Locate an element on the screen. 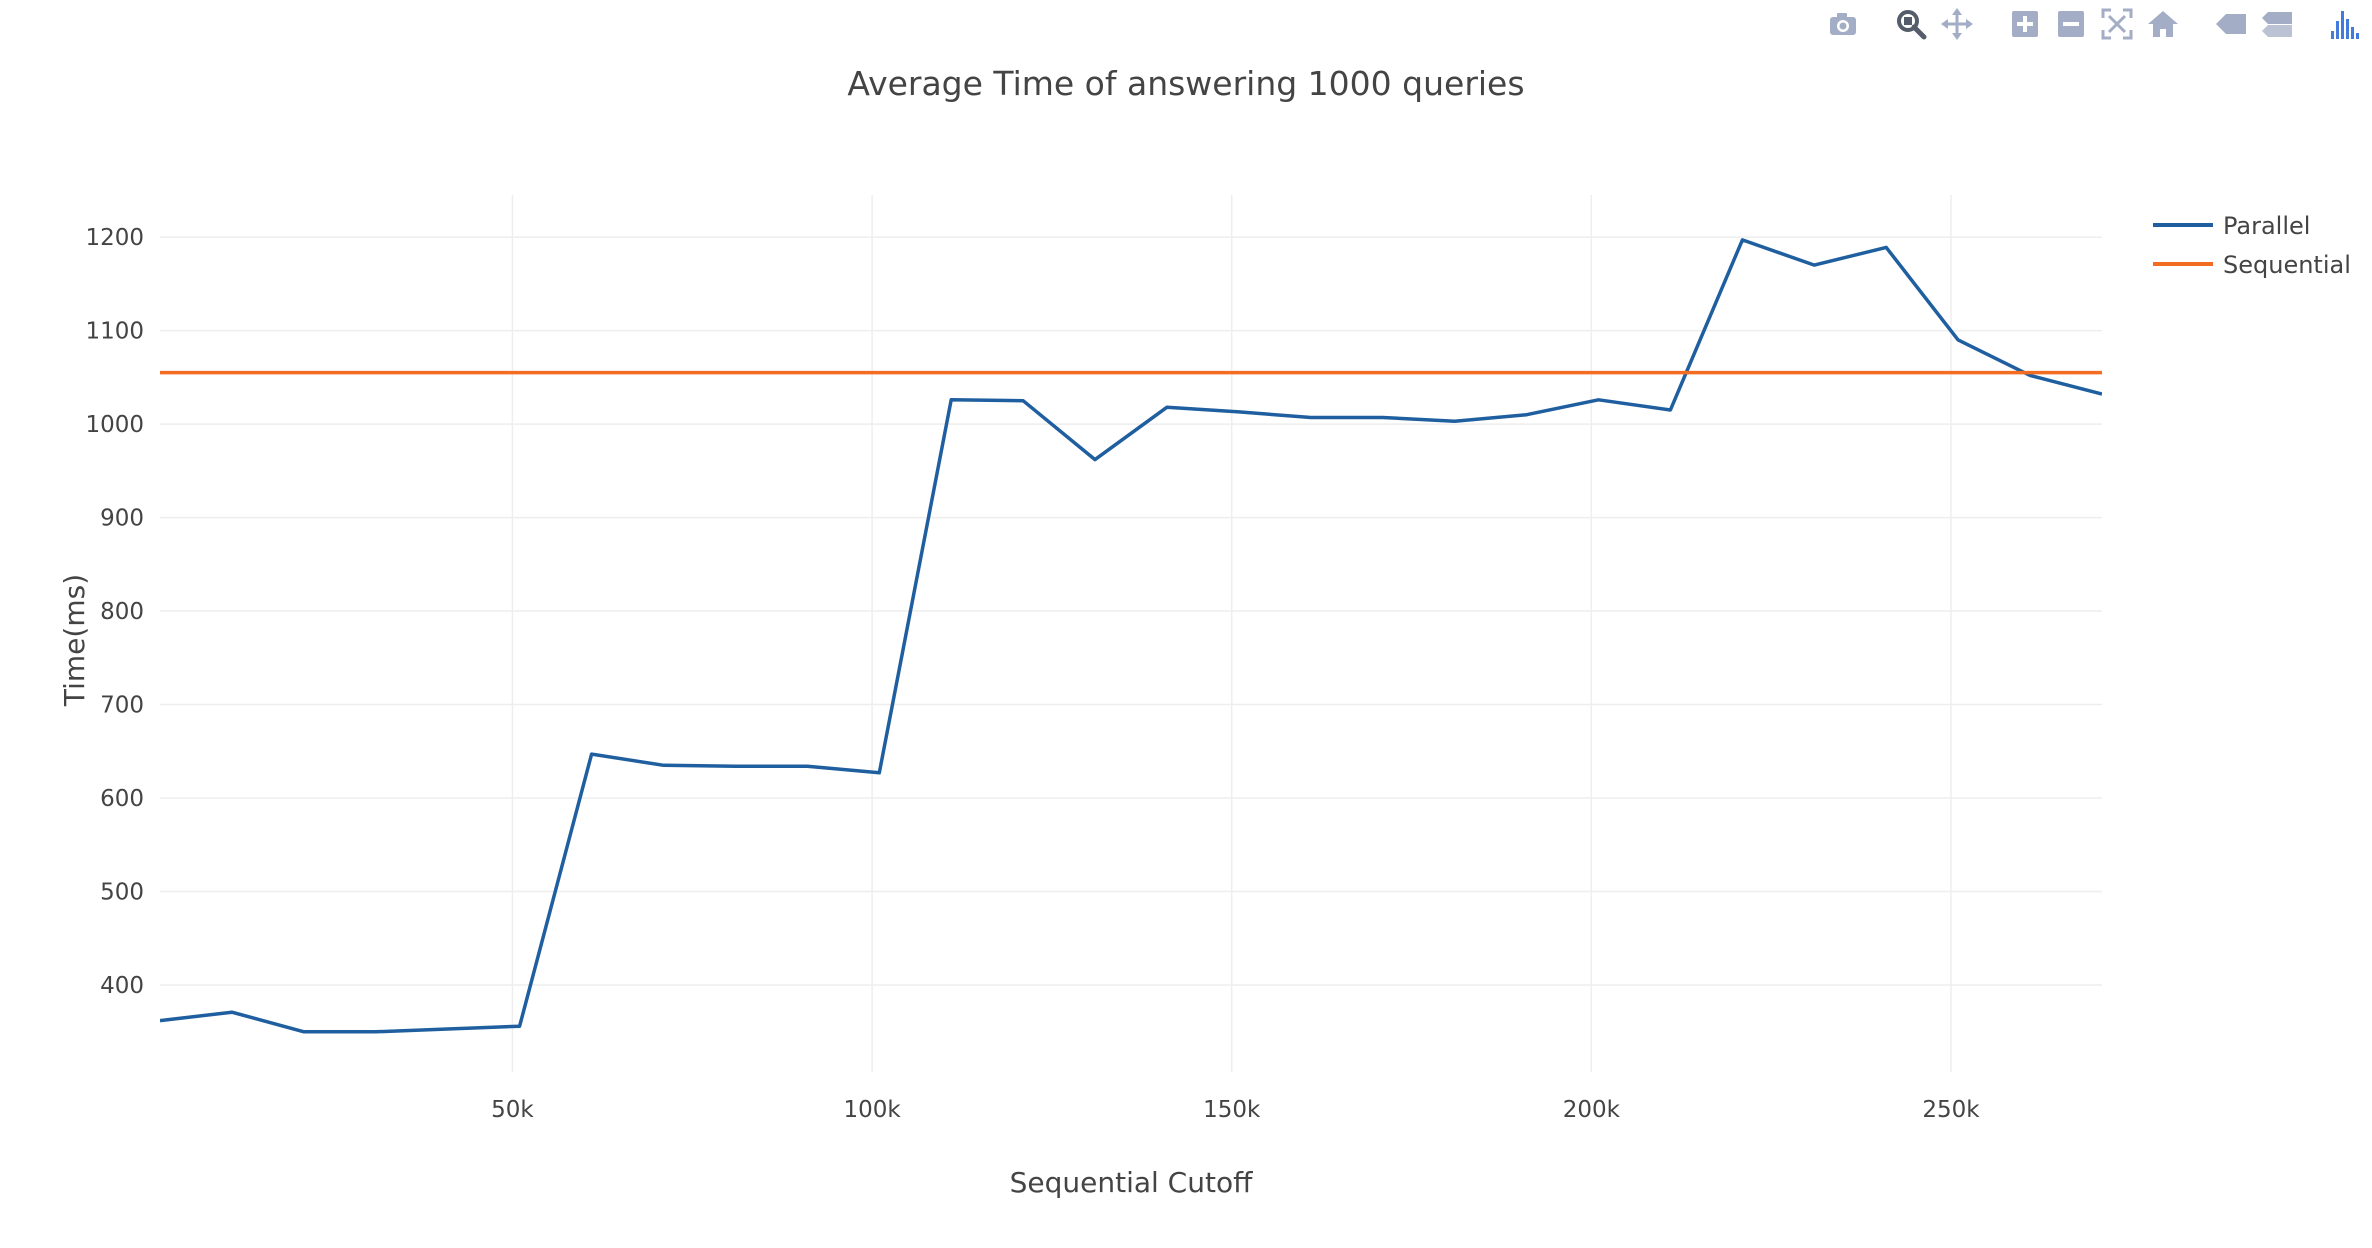 The height and width of the screenshot is (1248, 2372). y-tick-label: 1200 is located at coordinates (114, 238).